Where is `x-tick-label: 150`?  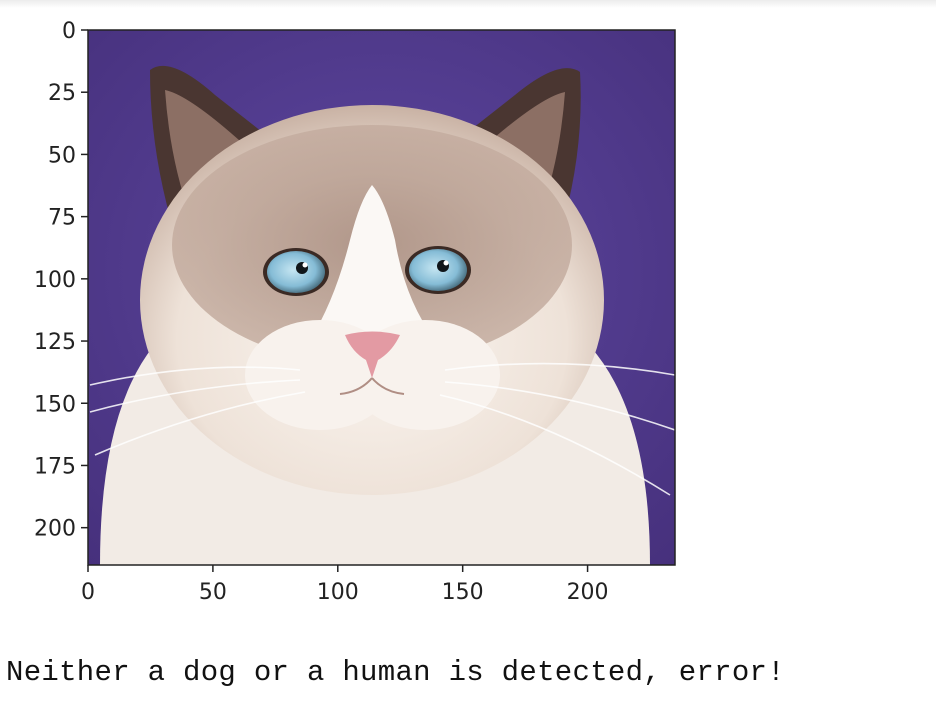 x-tick-label: 150 is located at coordinates (463, 592).